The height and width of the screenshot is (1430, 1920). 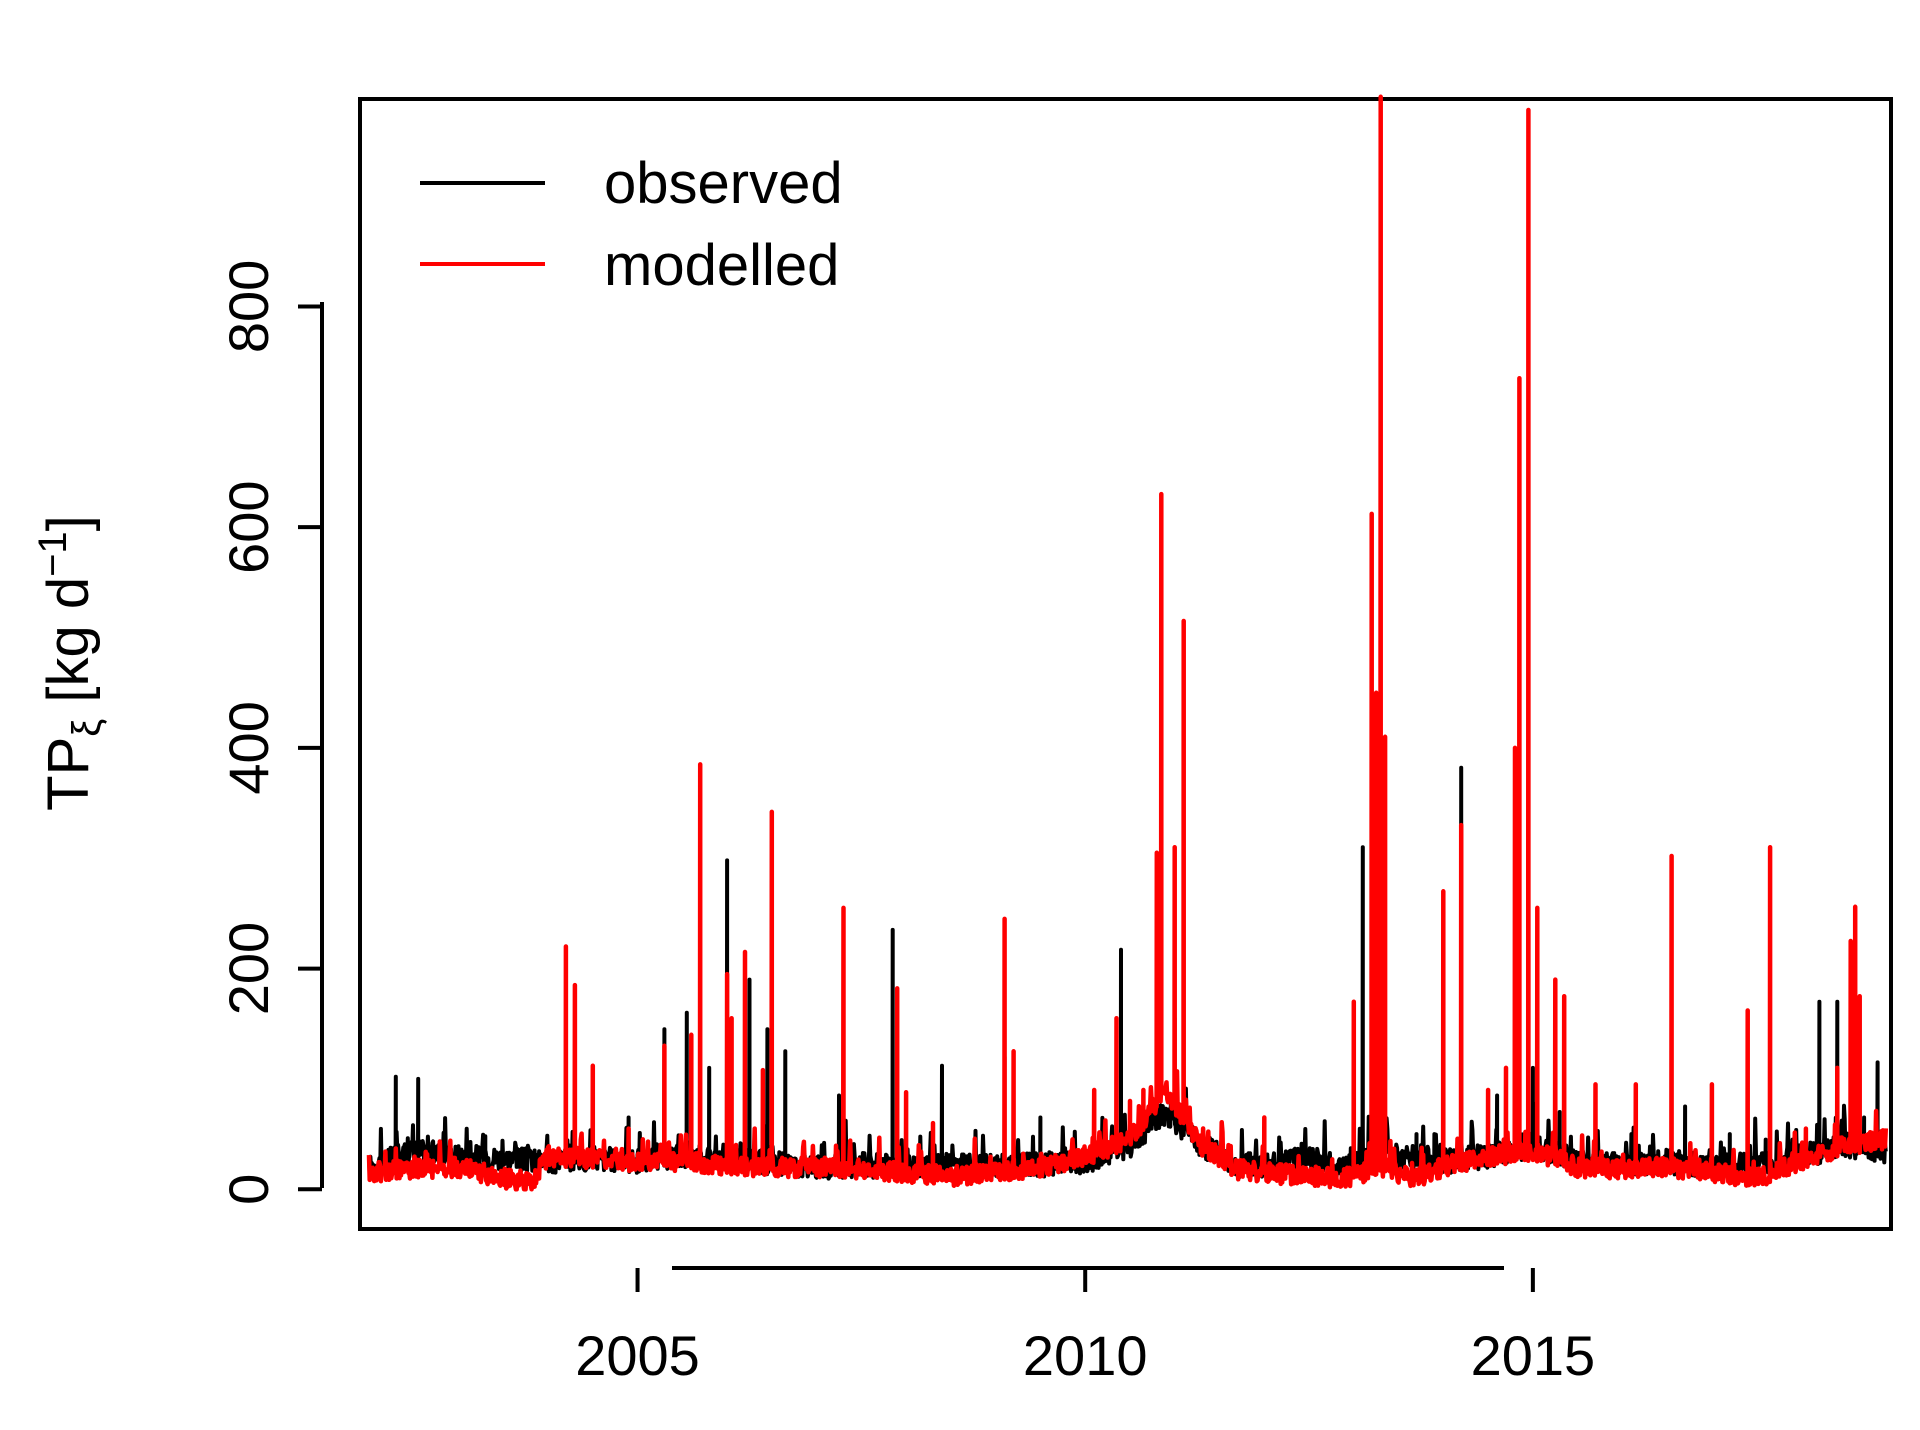 I want to click on y-tick-label: 600, so click(x=248, y=526).